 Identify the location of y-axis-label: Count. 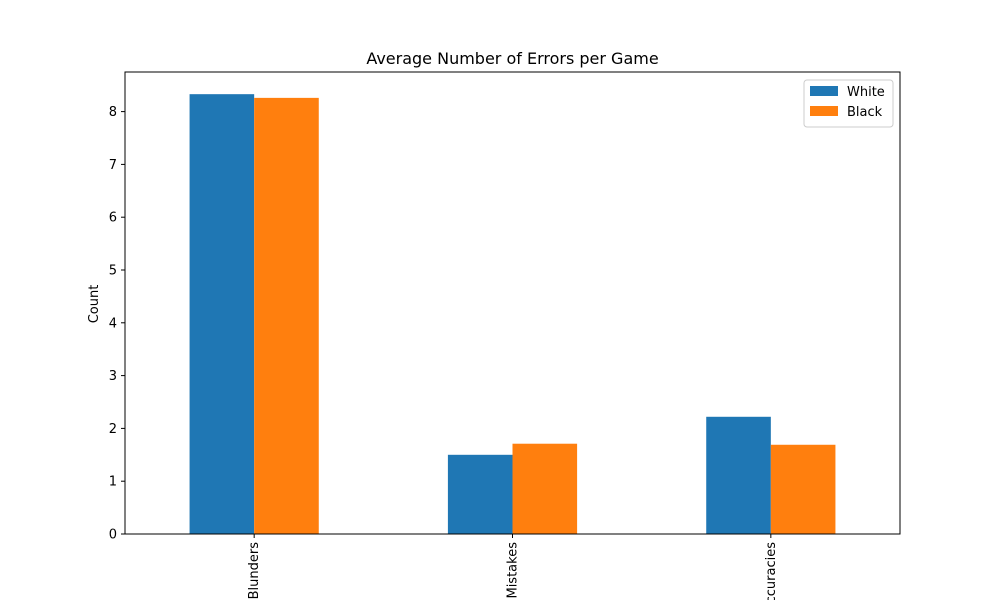
(94, 304).